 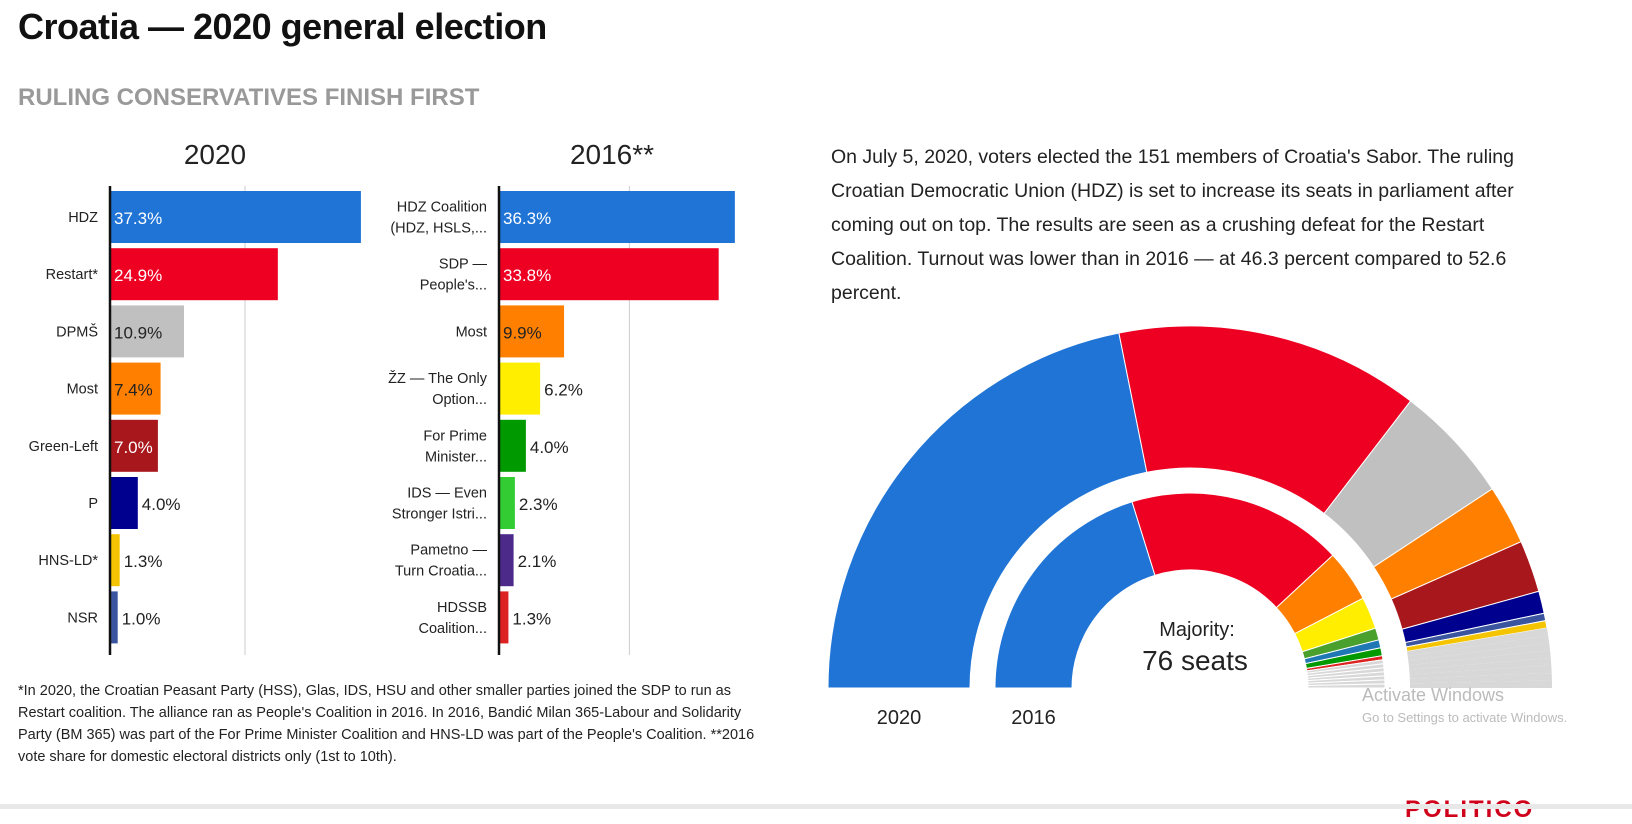 I want to click on data-label: 7.0%, so click(x=133, y=447).